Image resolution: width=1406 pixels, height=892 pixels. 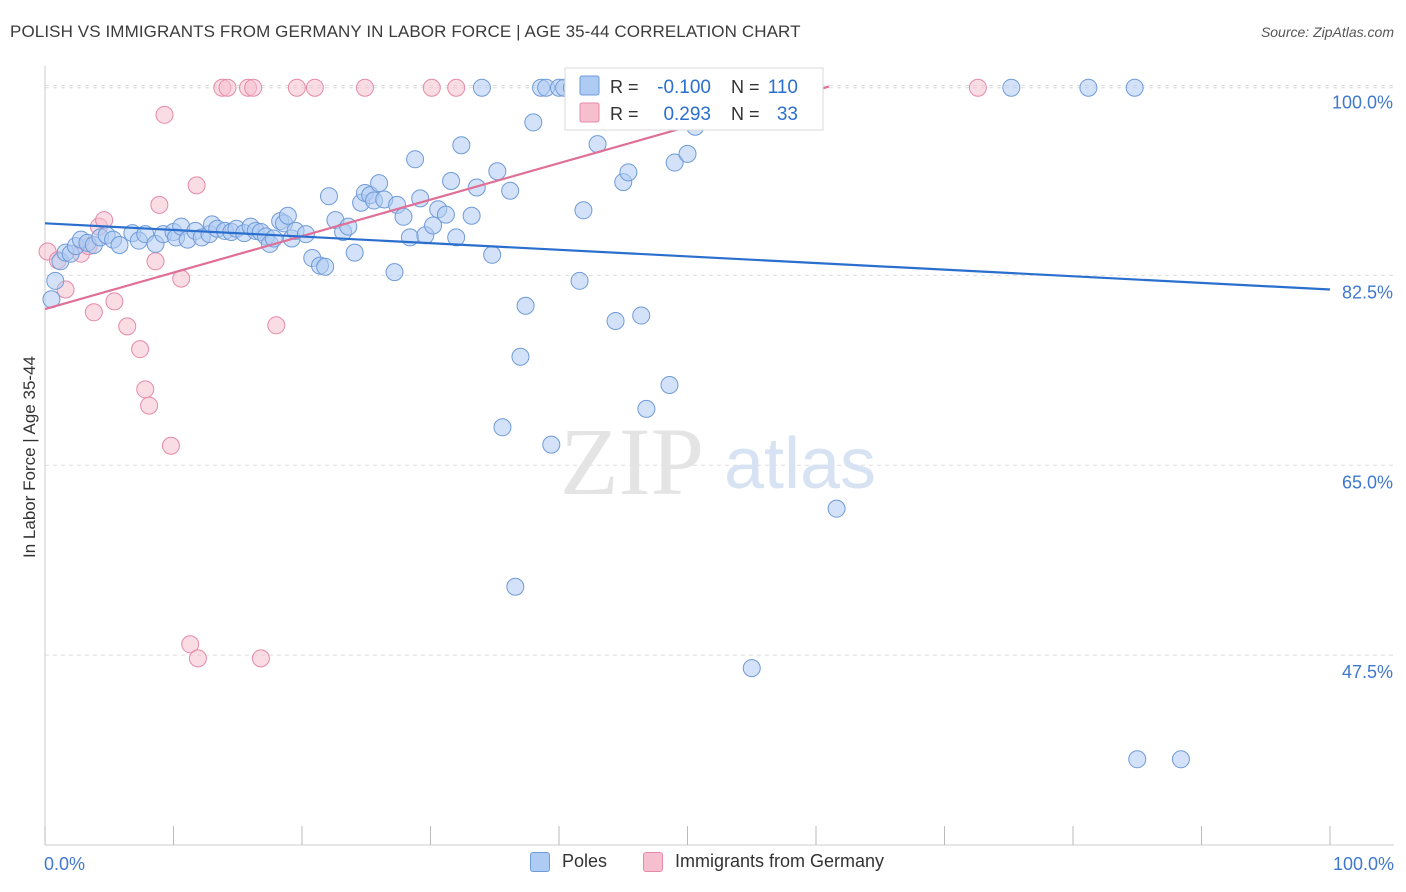 What do you see at coordinates (624, 114) in the screenshot?
I see `legend-germany-r-label: R =` at bounding box center [624, 114].